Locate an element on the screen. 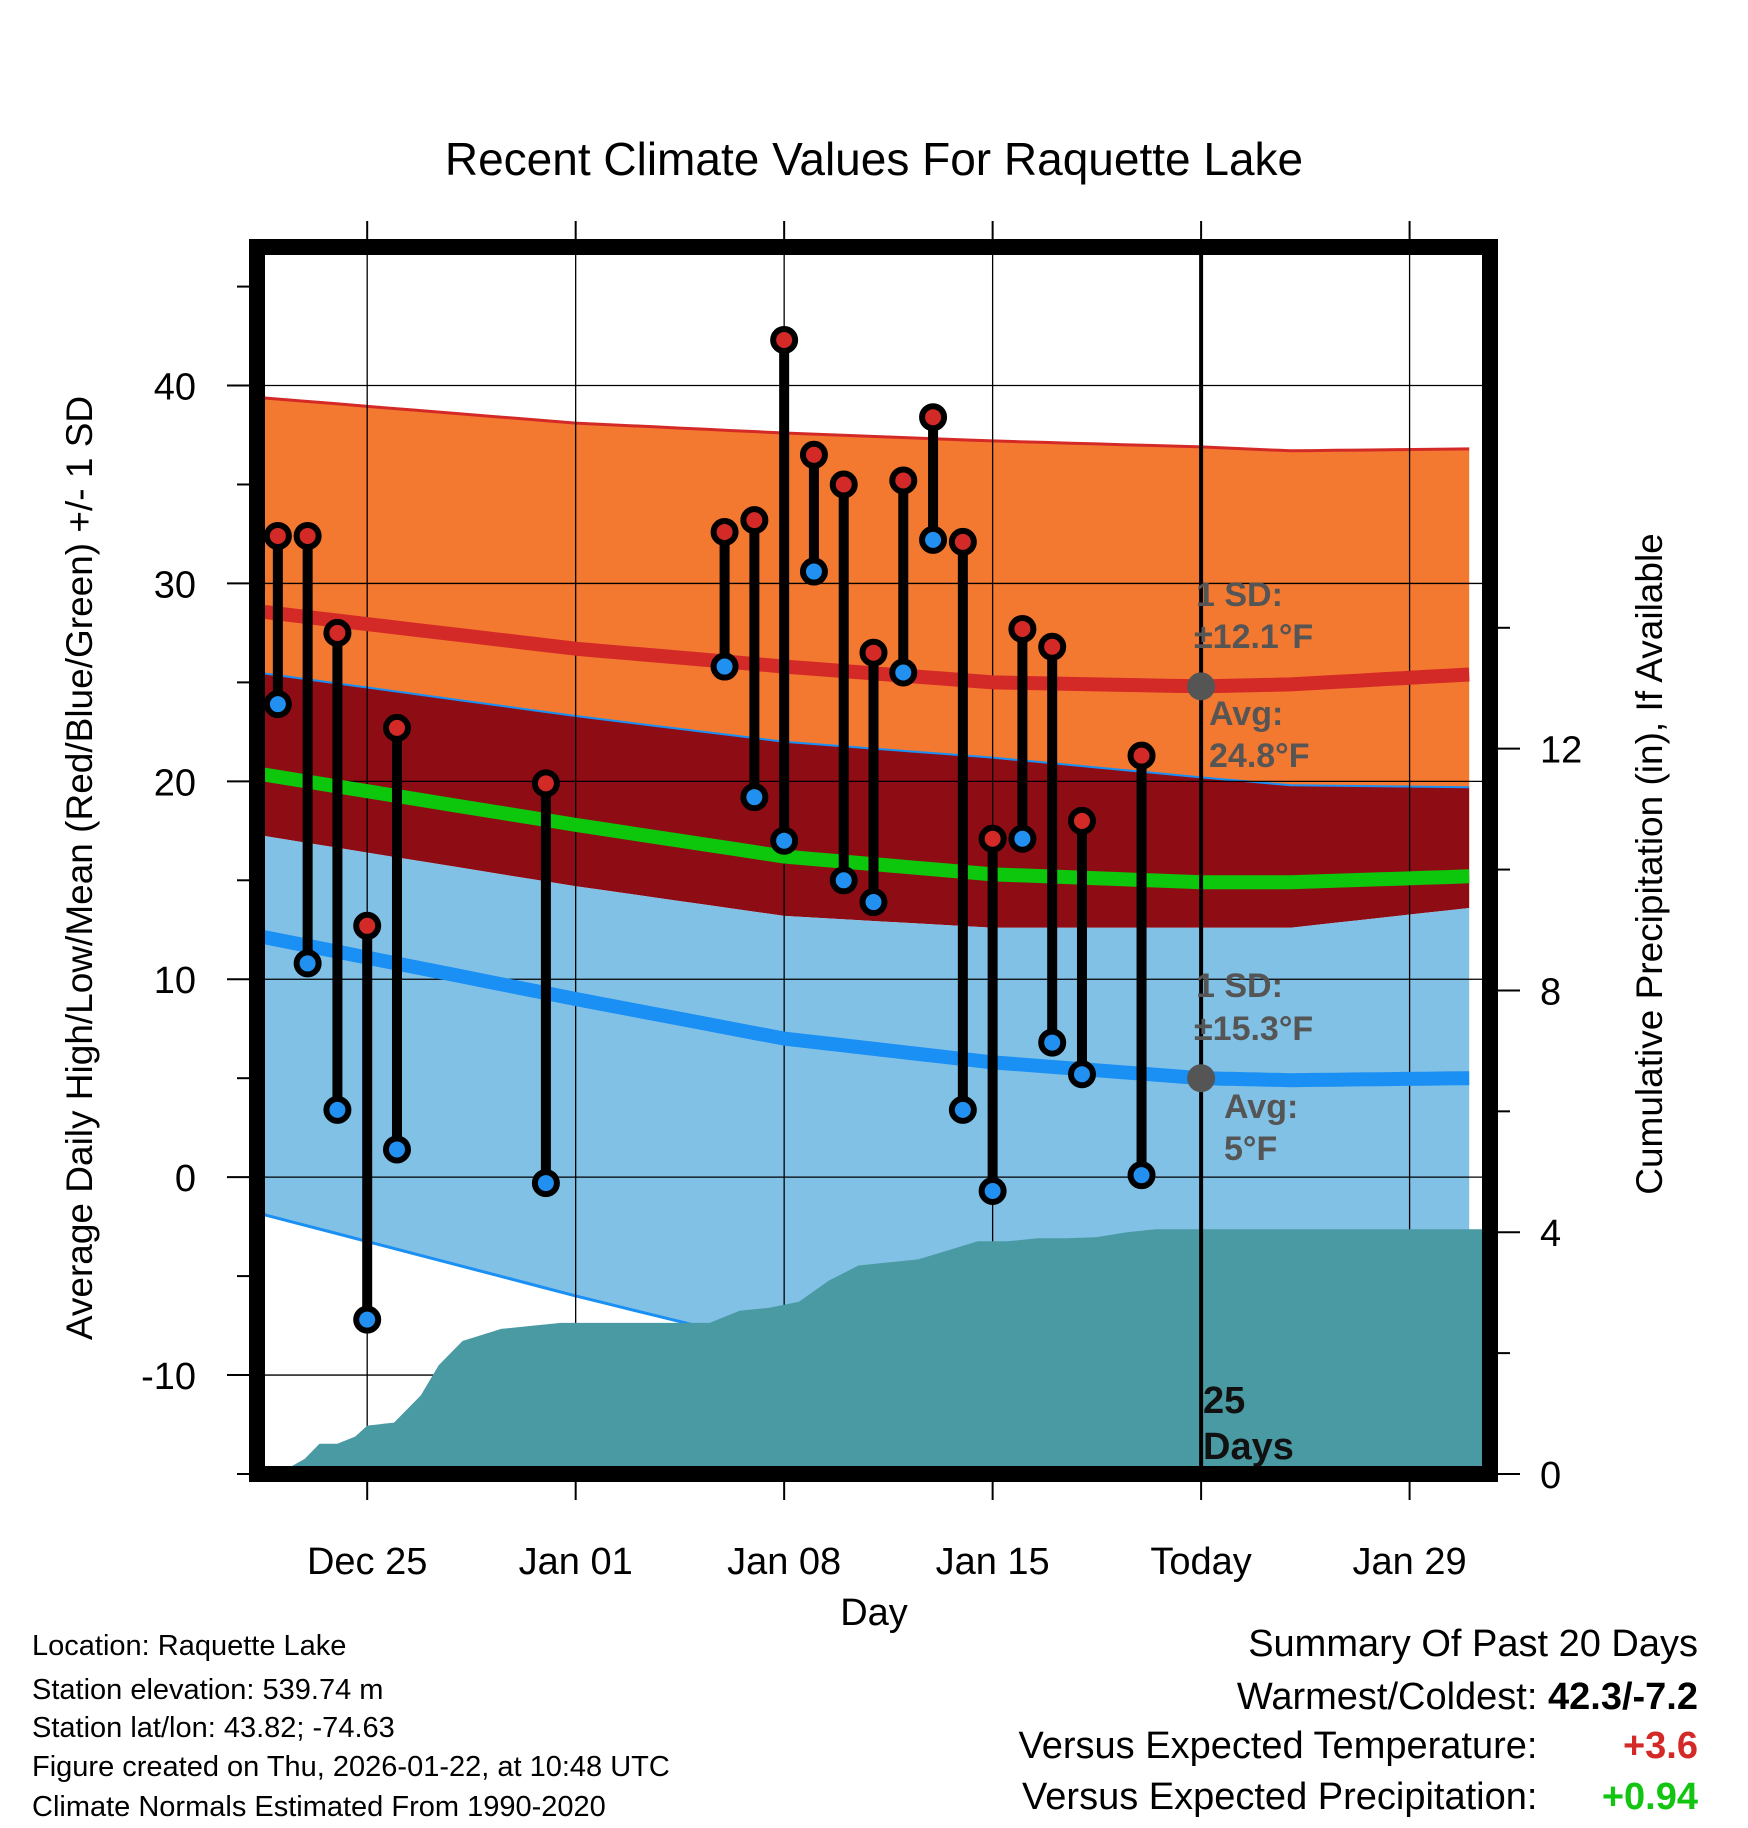 The width and height of the screenshot is (1748, 1828). summary-temp-value: +3.6 is located at coordinates (1660, 1746).